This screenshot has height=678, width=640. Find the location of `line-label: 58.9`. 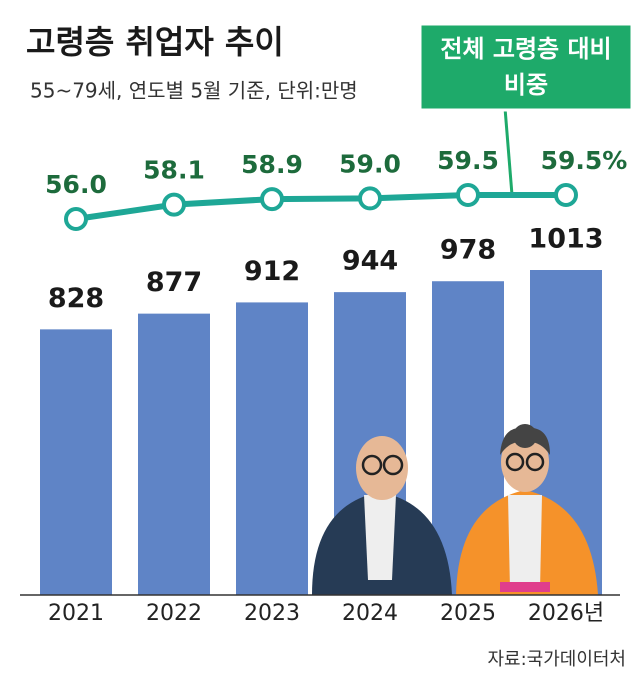

line-label: 58.9 is located at coordinates (272, 164).